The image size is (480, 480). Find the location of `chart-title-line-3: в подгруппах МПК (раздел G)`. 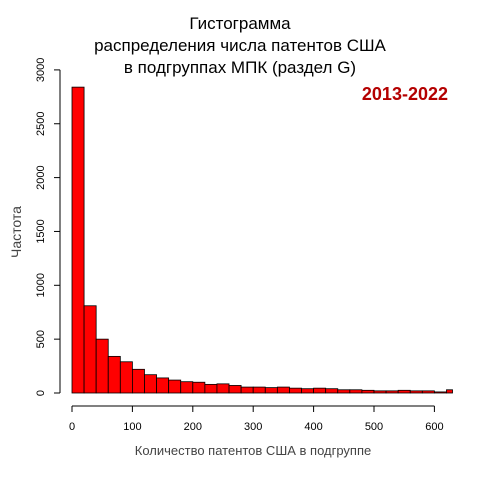

chart-title-line-3: в подгруппах МПК (раздел G) is located at coordinates (240, 67).